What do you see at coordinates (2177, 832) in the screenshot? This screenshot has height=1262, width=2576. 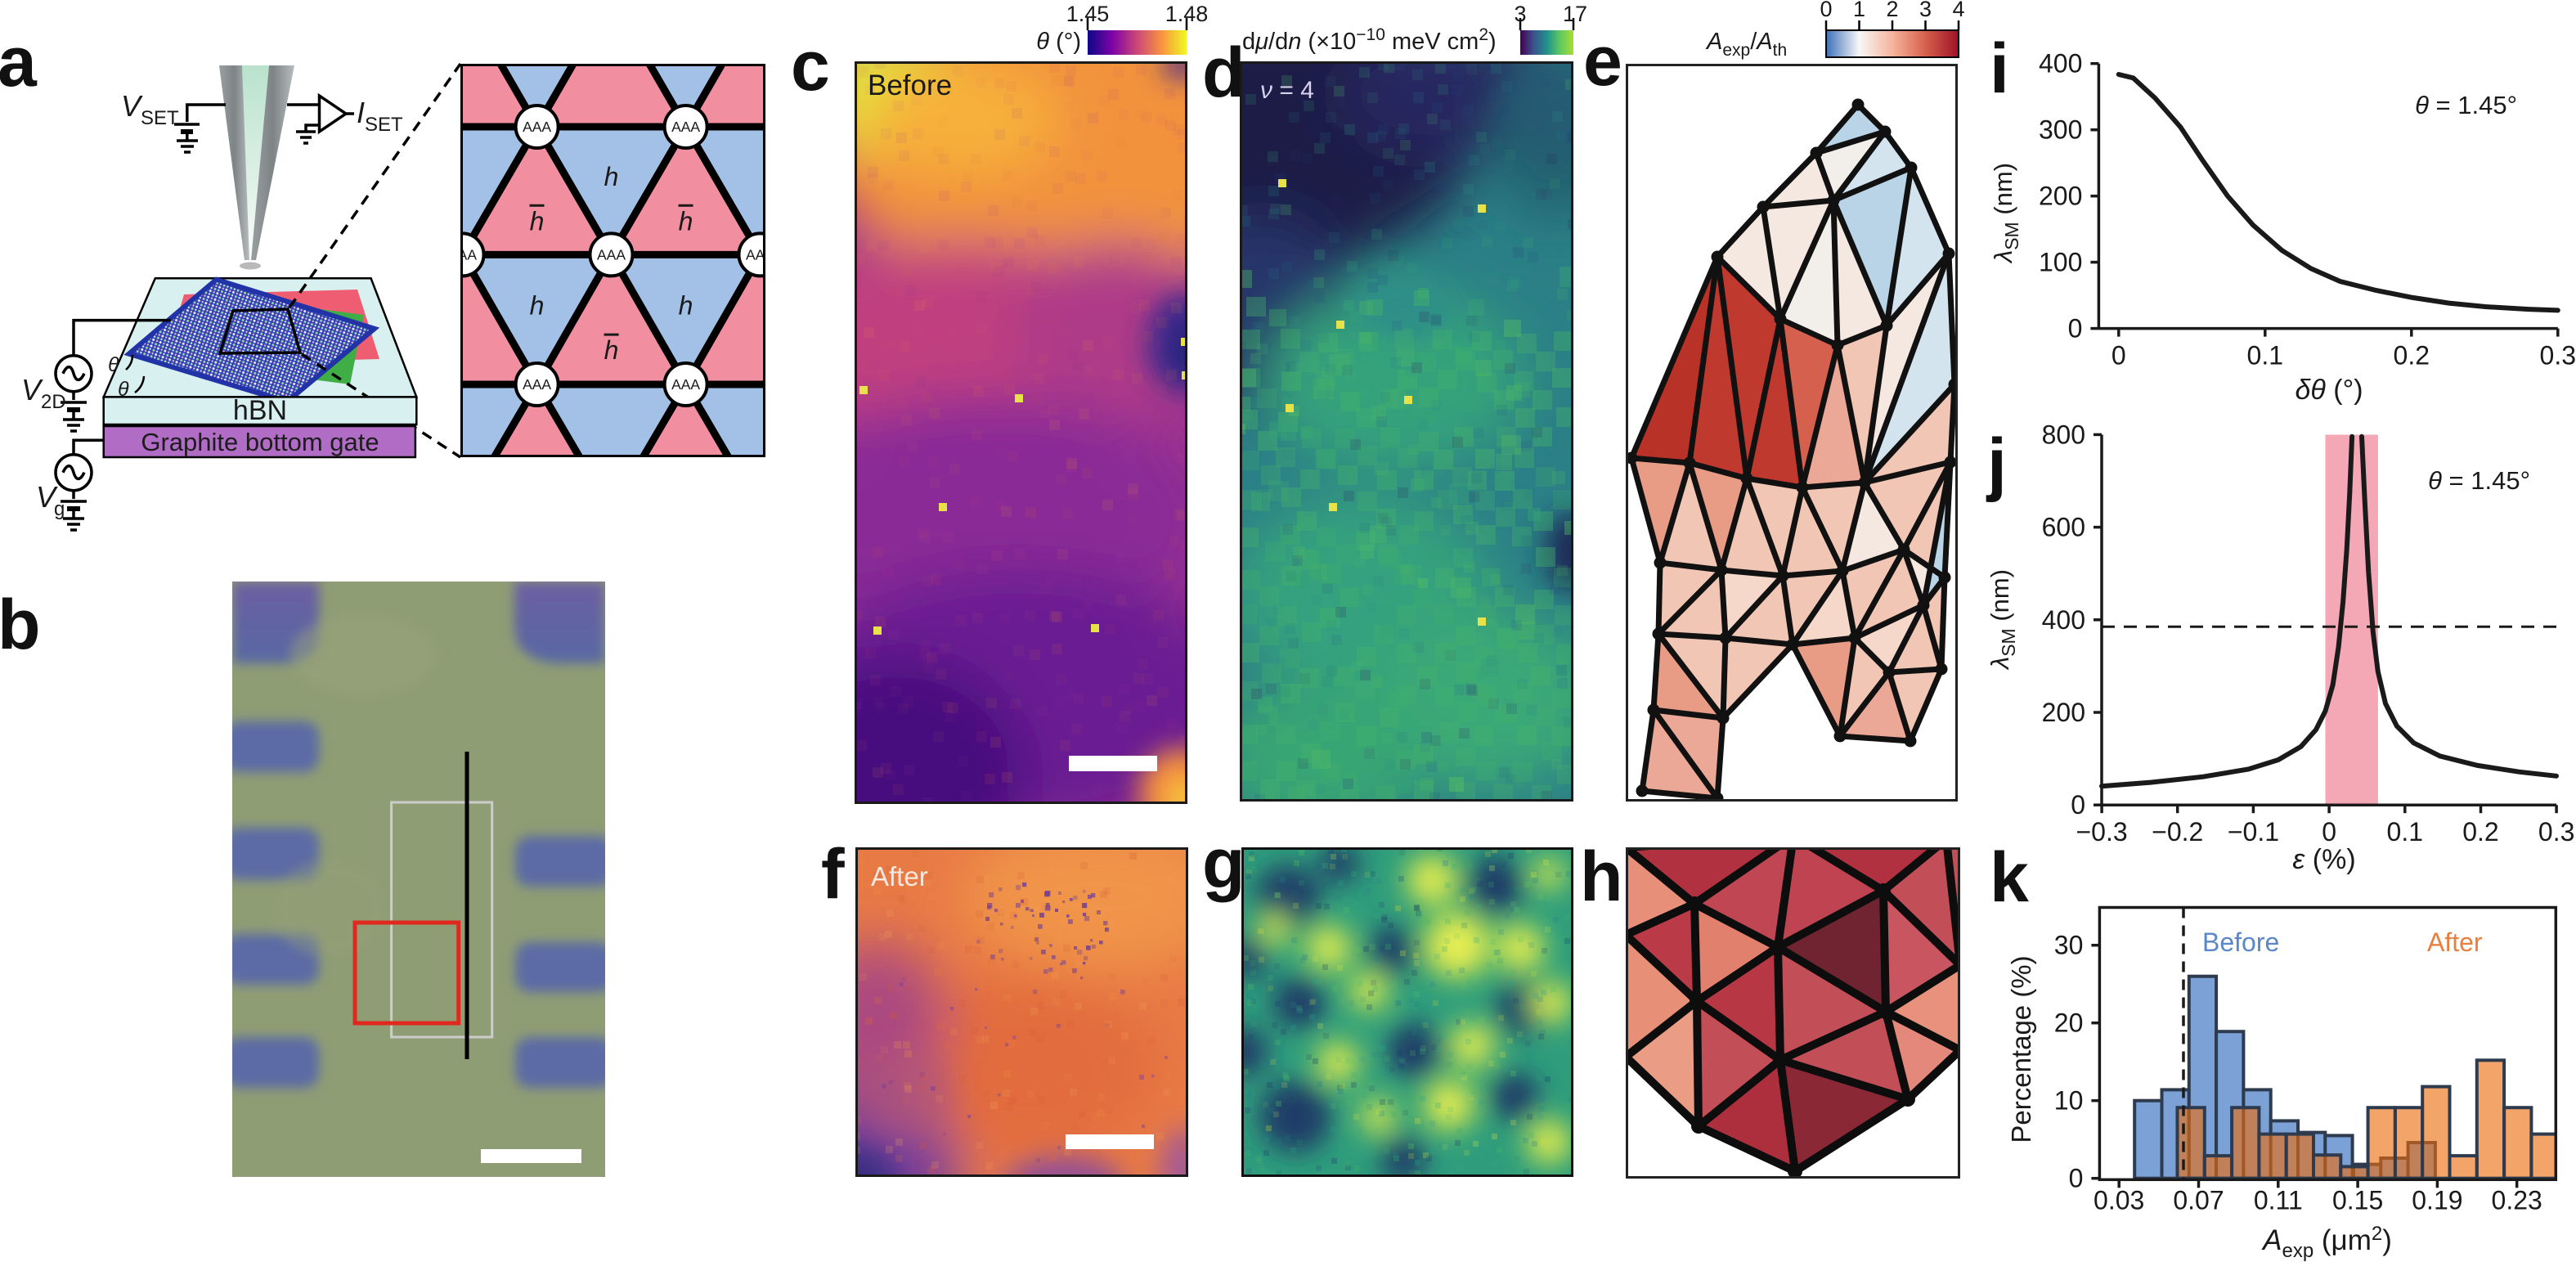 I see `svg-text: −0.2` at bounding box center [2177, 832].